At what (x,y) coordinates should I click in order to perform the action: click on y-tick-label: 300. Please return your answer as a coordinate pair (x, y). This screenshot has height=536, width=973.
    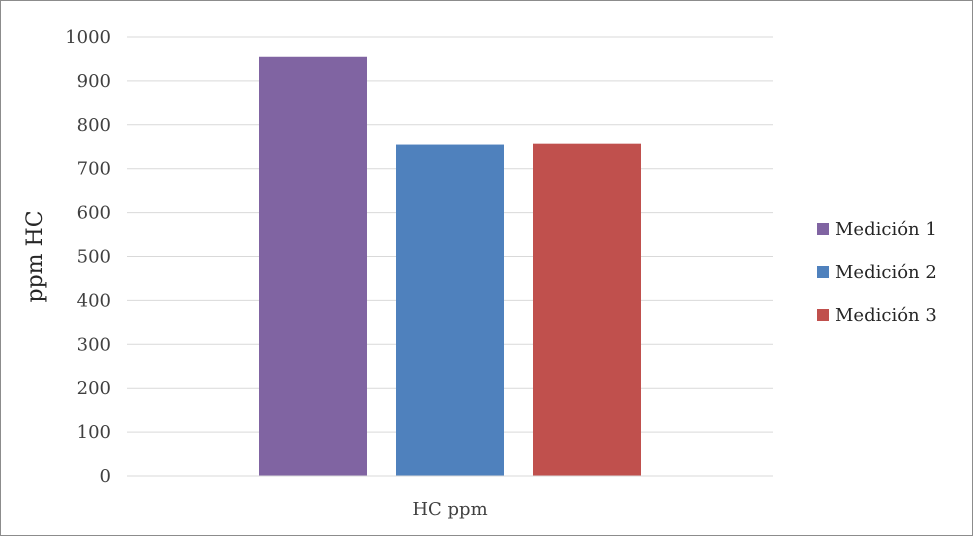
    Looking at the image, I should click on (94, 344).